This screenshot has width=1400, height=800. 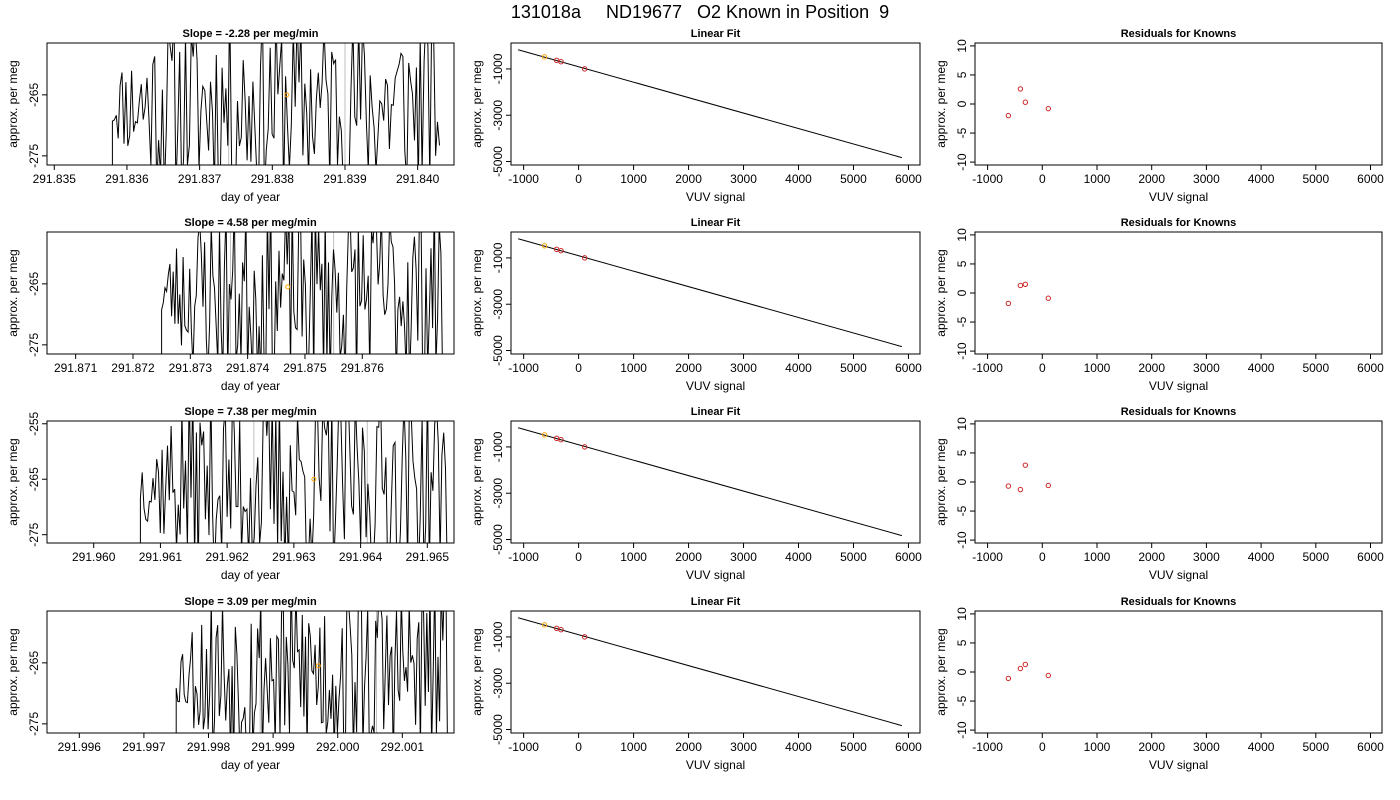 What do you see at coordinates (144, 747) in the screenshot?
I see `x-tick-label: 291.997` at bounding box center [144, 747].